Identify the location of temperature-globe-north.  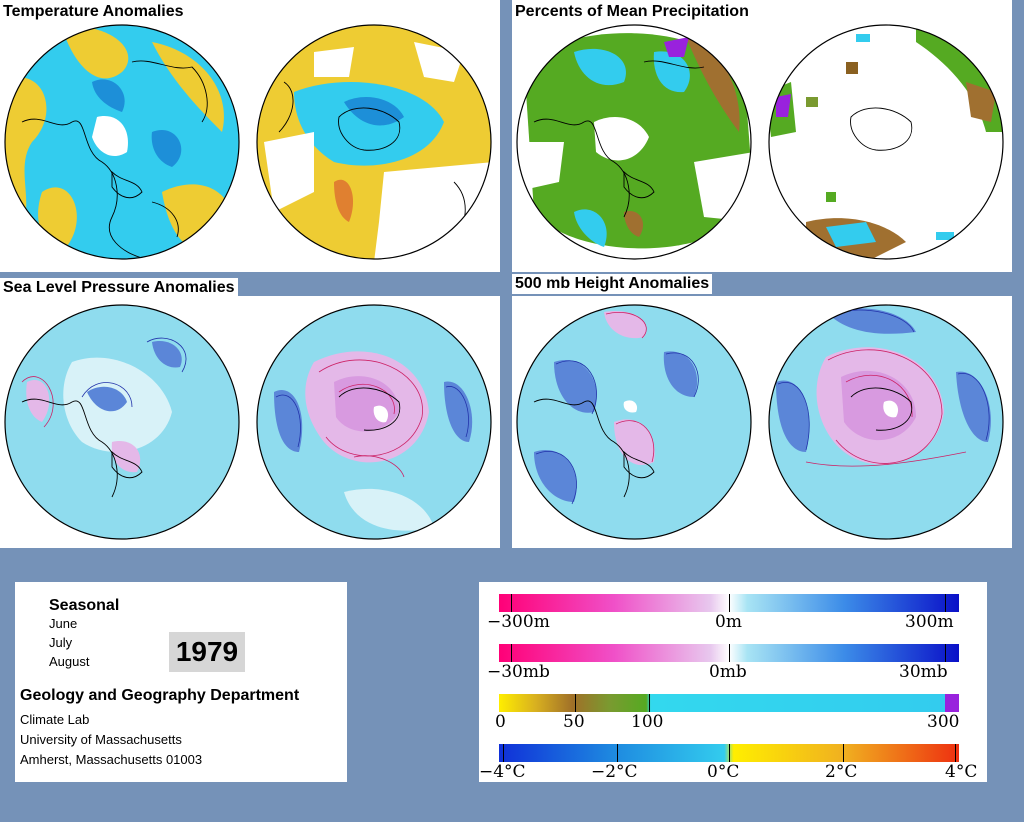
(122, 142).